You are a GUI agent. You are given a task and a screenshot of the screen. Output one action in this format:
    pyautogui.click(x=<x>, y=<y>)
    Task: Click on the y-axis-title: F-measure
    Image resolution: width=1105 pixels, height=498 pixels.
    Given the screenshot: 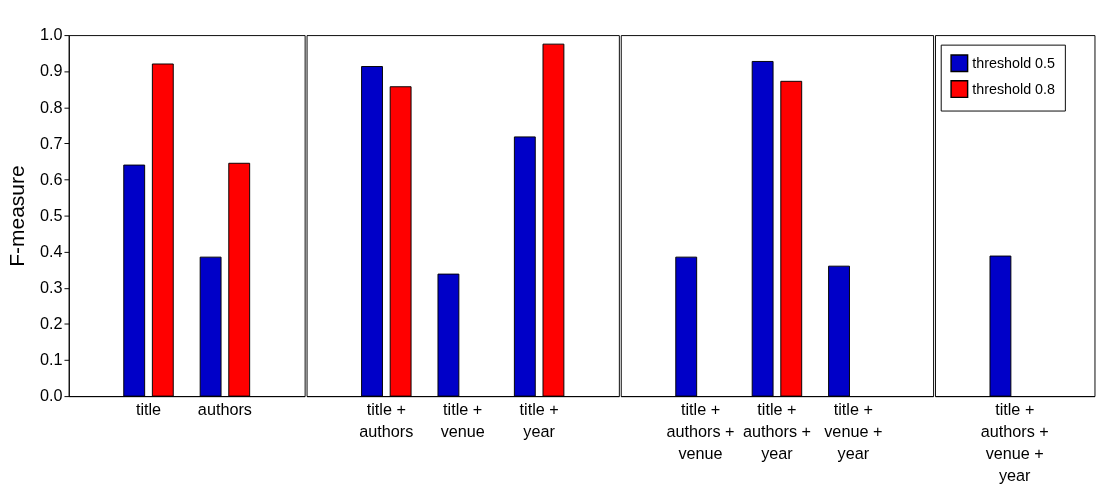 What is the action you would take?
    pyautogui.click(x=16, y=216)
    